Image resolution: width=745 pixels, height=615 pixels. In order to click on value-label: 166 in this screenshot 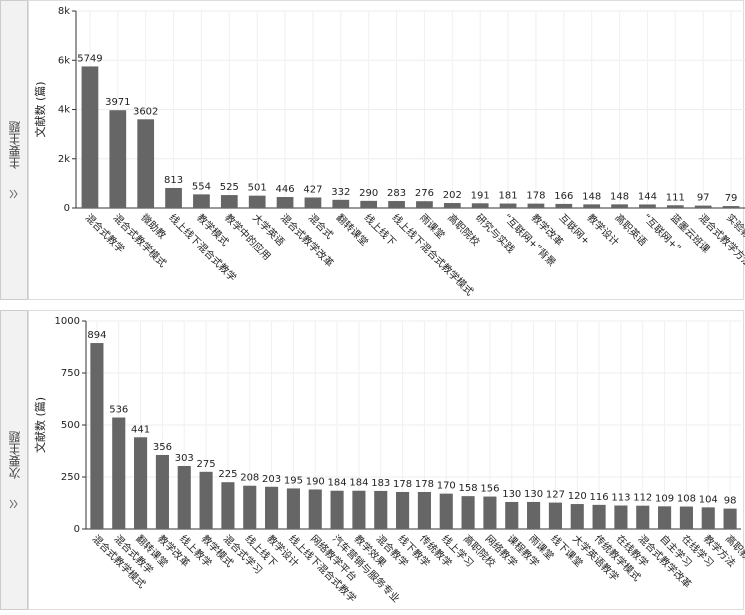, I will do `click(563, 196)`.